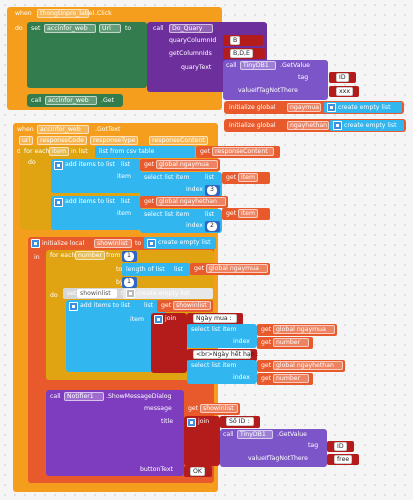 The image size is (413, 500). I want to click on text-ok-value: OK, so click(197, 471).